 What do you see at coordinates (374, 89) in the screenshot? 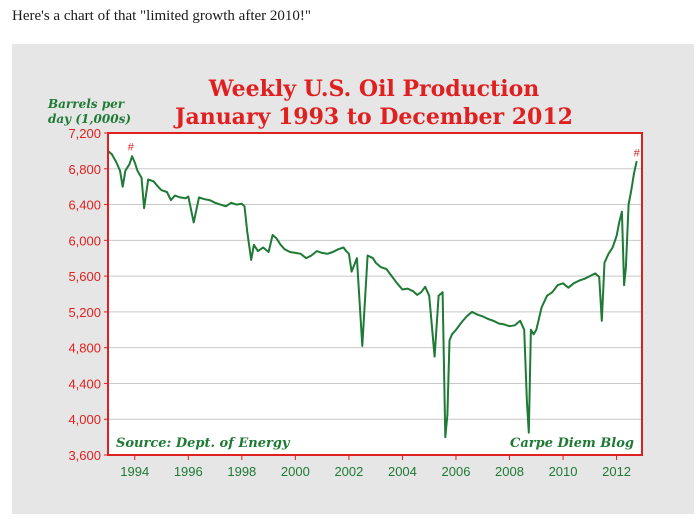
I see `chart-title: Weekly U.S. Oil Production` at bounding box center [374, 89].